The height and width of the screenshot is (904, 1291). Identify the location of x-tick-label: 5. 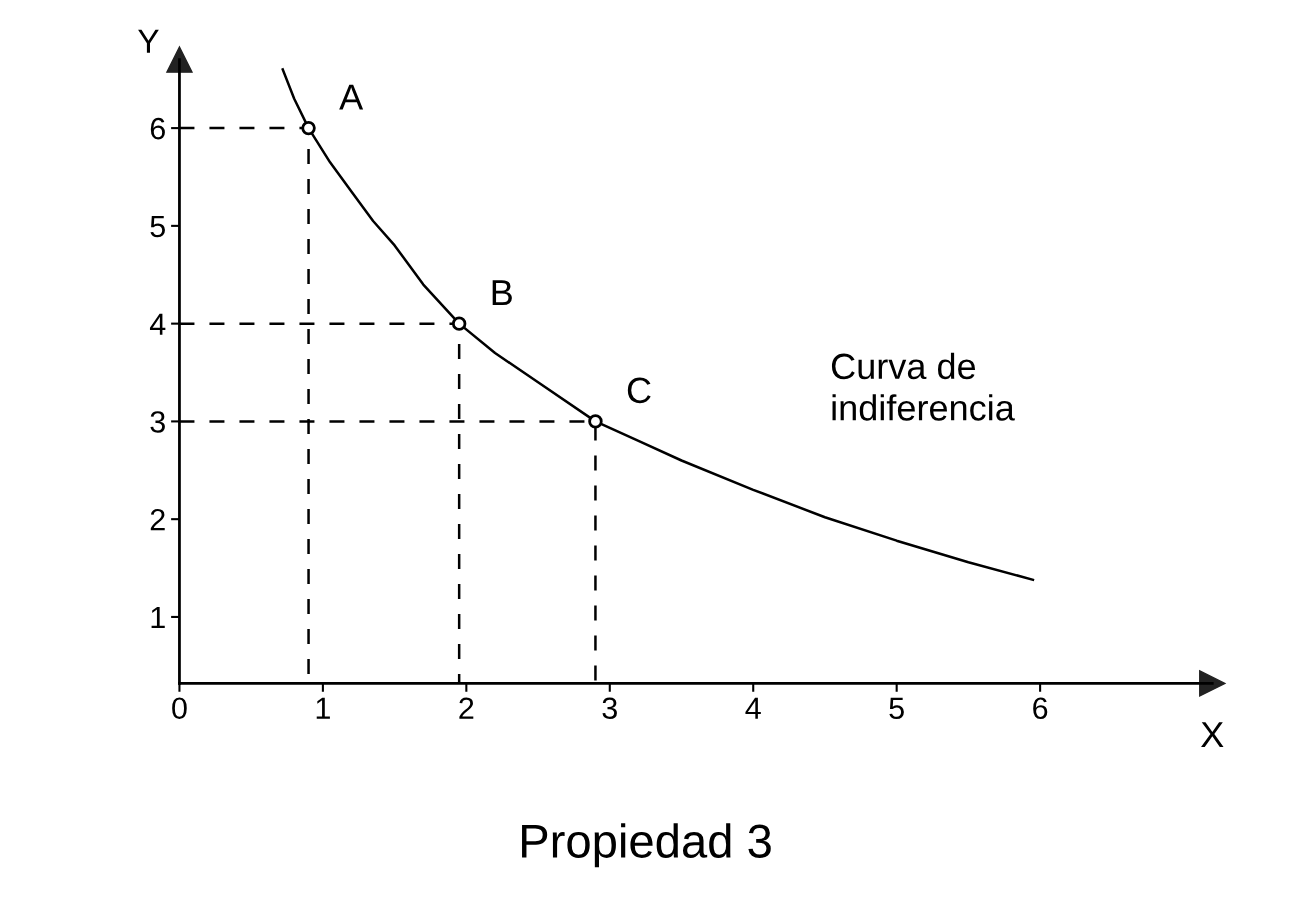
(896, 708).